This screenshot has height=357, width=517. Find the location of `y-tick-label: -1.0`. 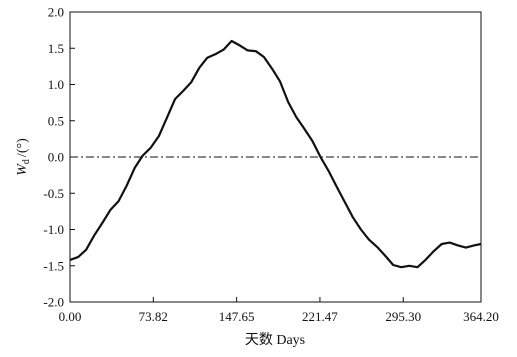

y-tick-label: -1.0 is located at coordinates (53, 229).